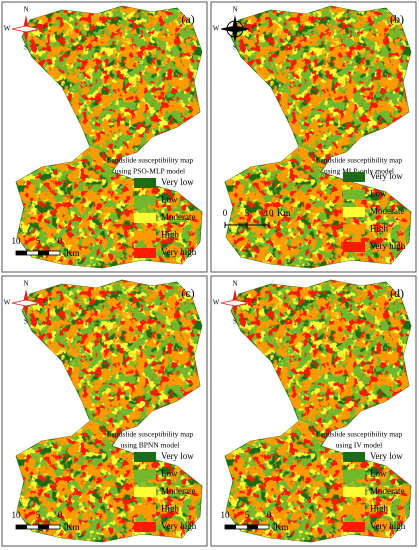  Describe the element at coordinates (150, 171) in the screenshot. I see `map-title: using PSO-MLP model` at that location.